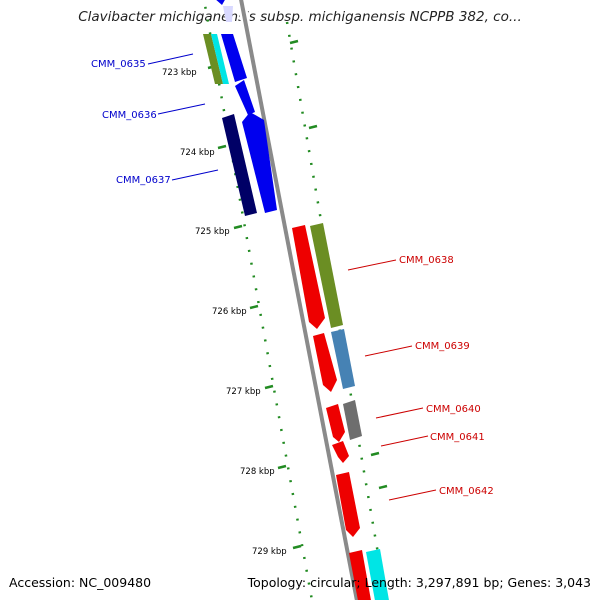 This screenshot has width=600, height=600. What do you see at coordinates (239, 165) in the screenshot?
I see `gene-cmm-0637-dark` at bounding box center [239, 165].